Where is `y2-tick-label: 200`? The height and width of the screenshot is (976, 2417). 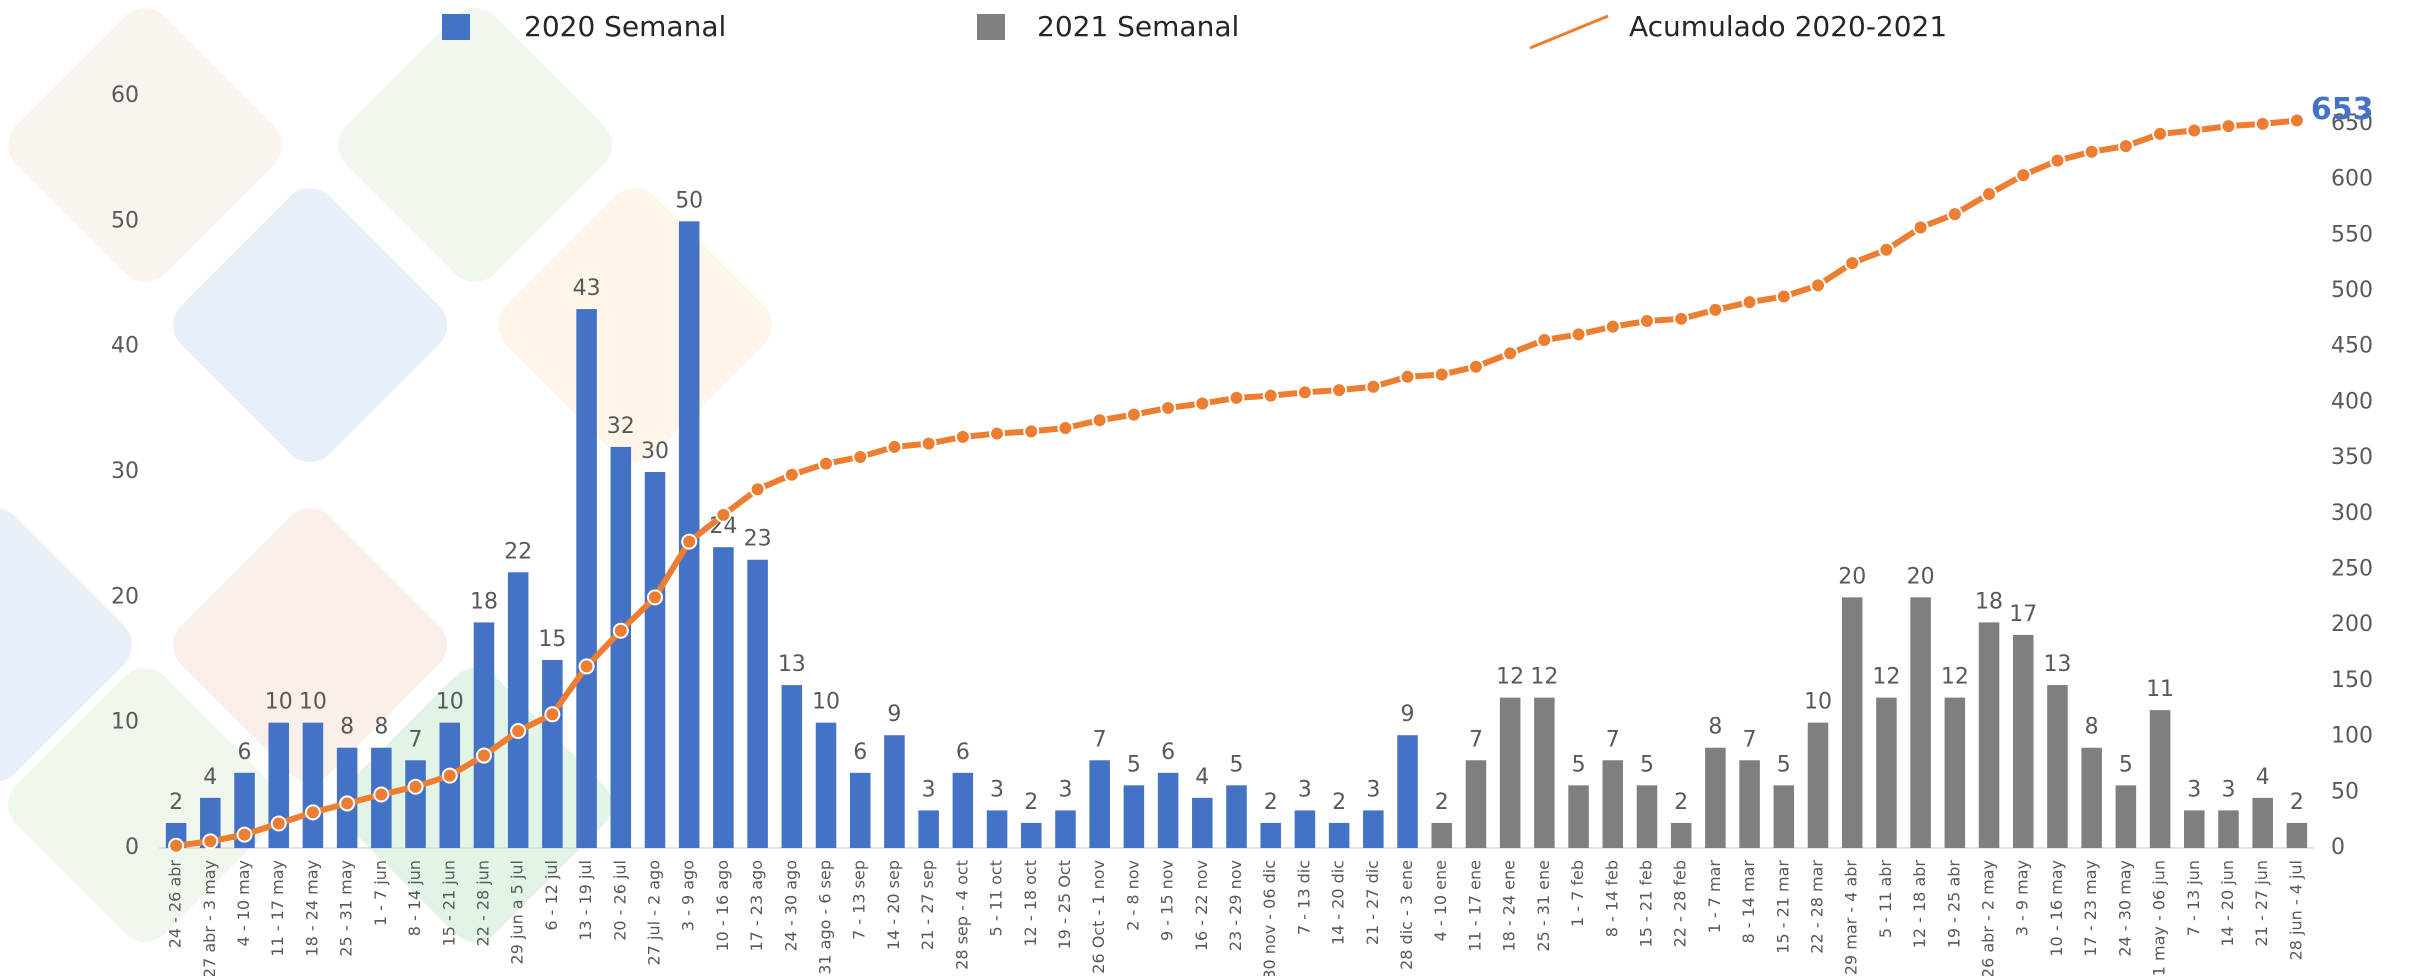
y2-tick-label: 200 is located at coordinates (2352, 624).